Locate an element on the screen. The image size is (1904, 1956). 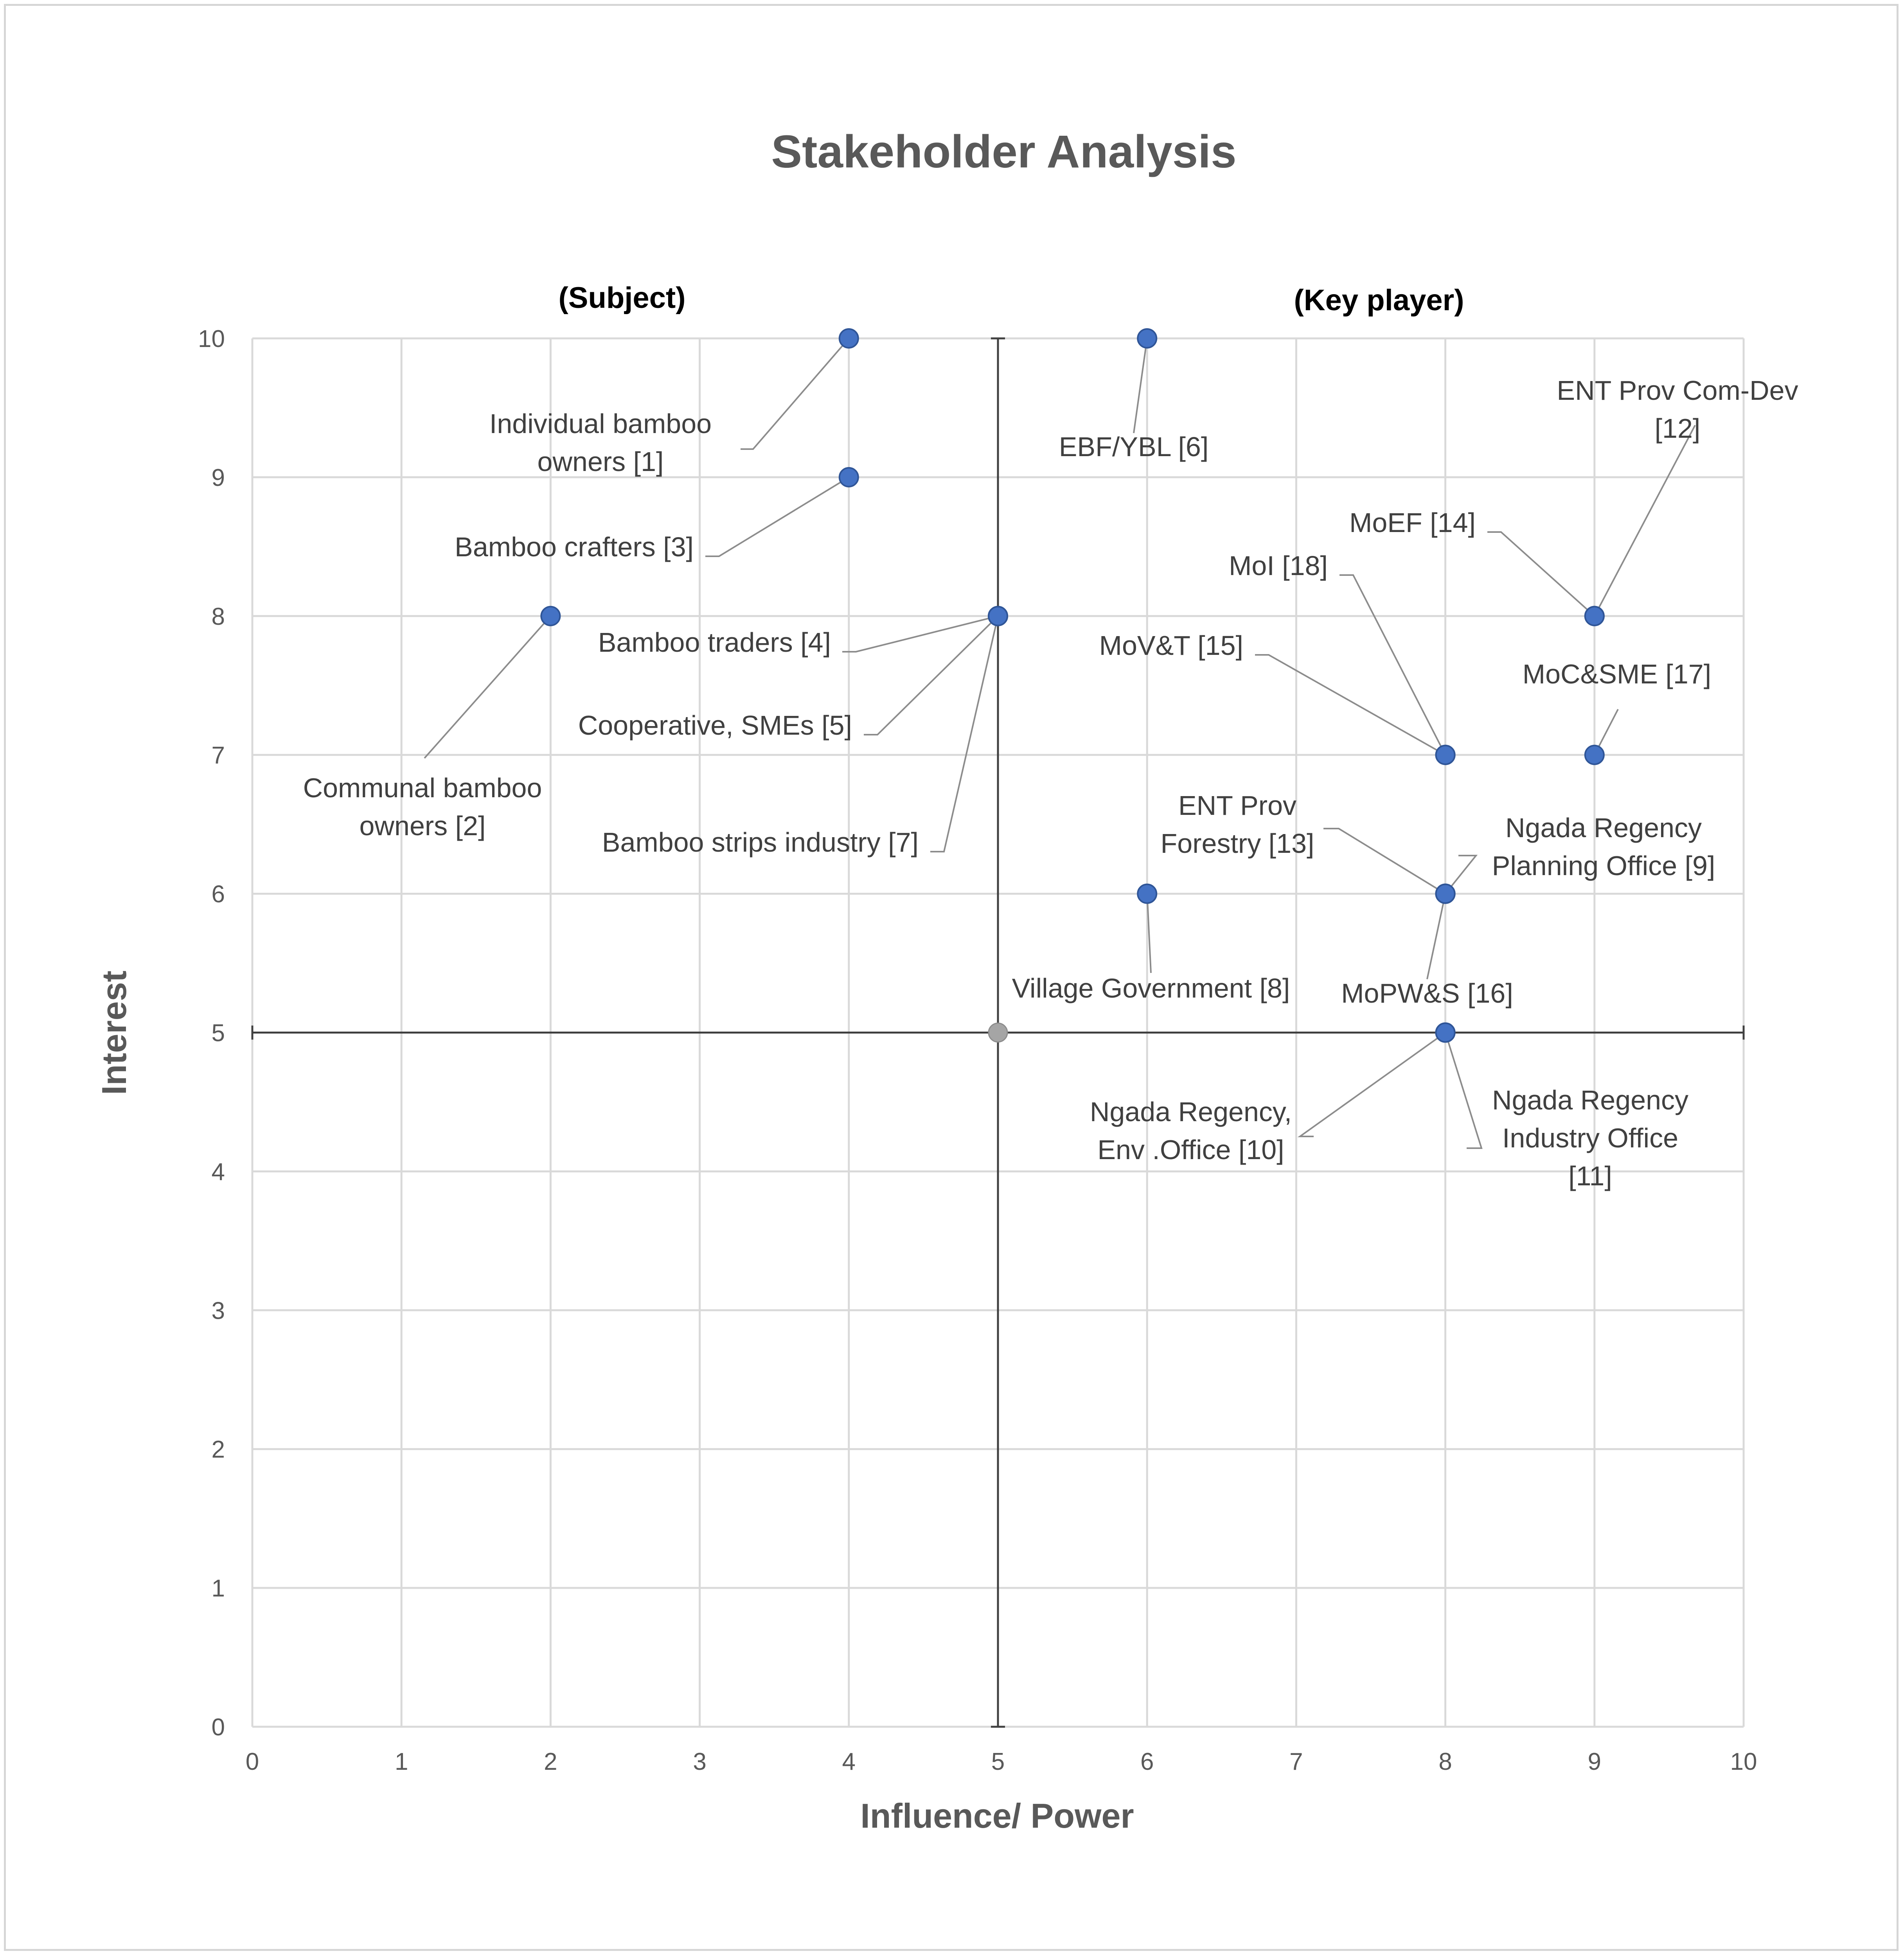
data-label-line: MoPW&S [16] is located at coordinates (1427, 993).